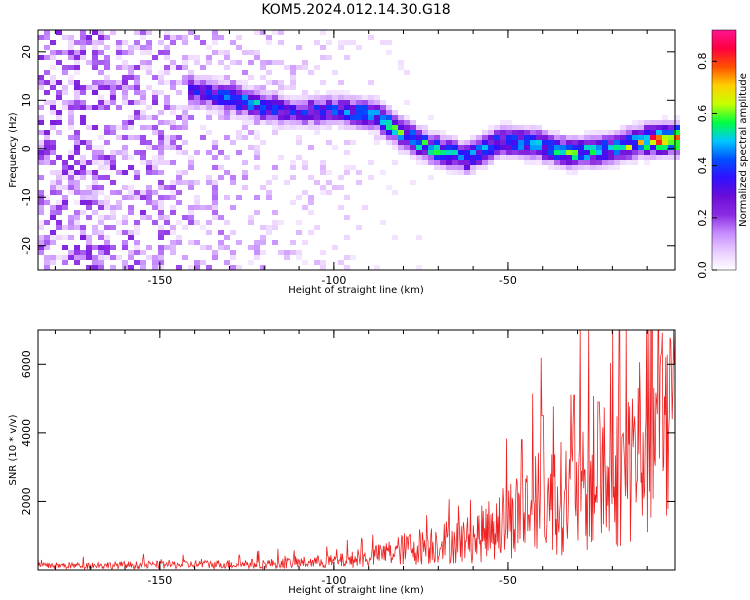 The width and height of the screenshot is (750, 600). What do you see at coordinates (26, 246) in the screenshot?
I see `y-tick-label: -20` at bounding box center [26, 246].